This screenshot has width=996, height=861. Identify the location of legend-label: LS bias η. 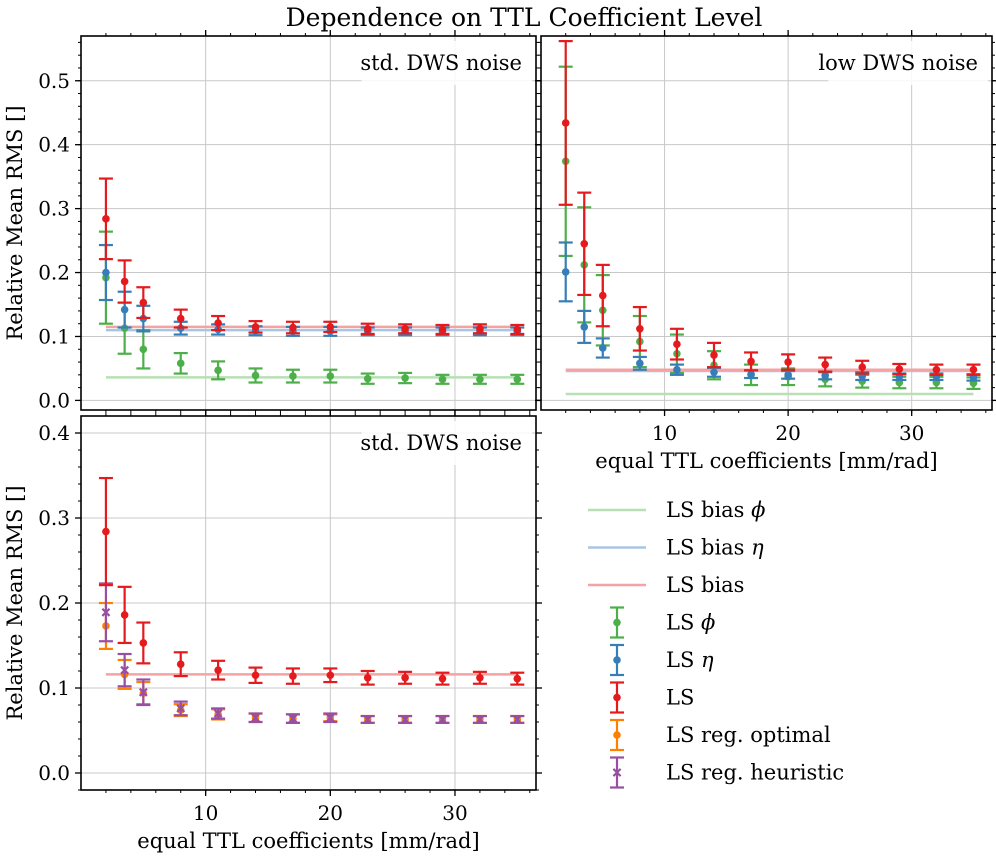
(715, 548).